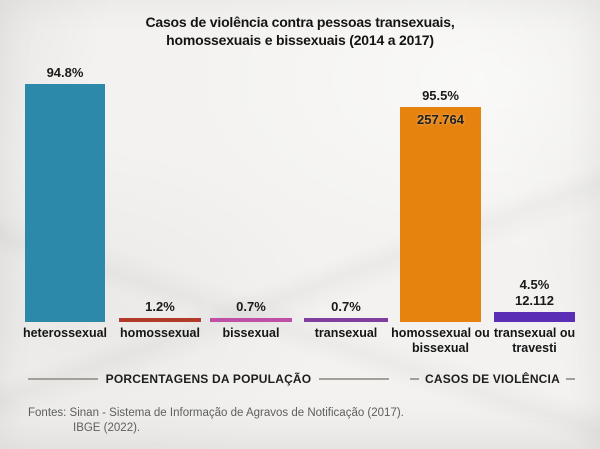  What do you see at coordinates (346, 306) in the screenshot?
I see `value-label-transexual: 0.7%` at bounding box center [346, 306].